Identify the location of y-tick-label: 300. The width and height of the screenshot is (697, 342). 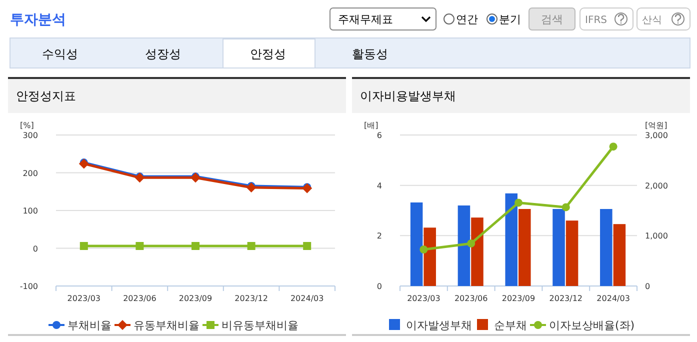
(30, 135).